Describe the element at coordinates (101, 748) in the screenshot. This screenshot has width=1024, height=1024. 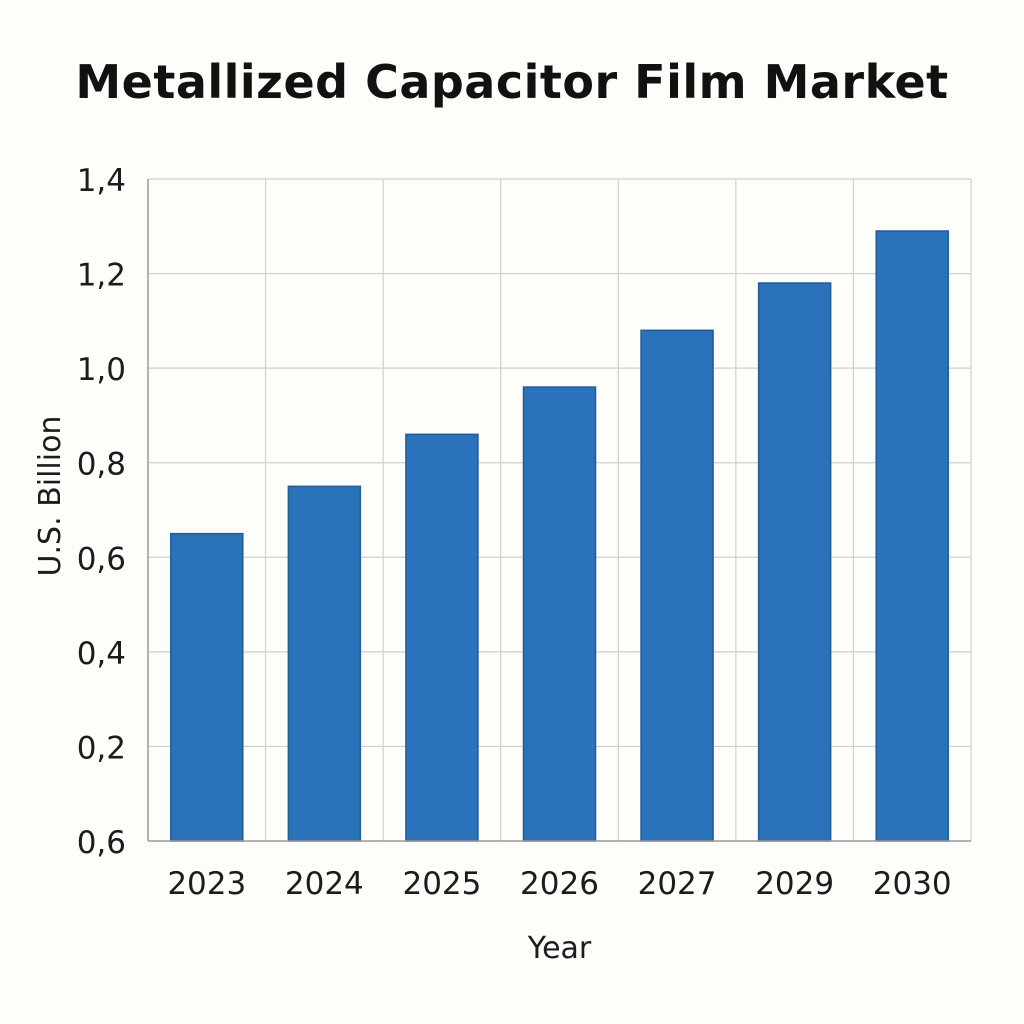
I see `y-tick-label: 0,2` at that location.